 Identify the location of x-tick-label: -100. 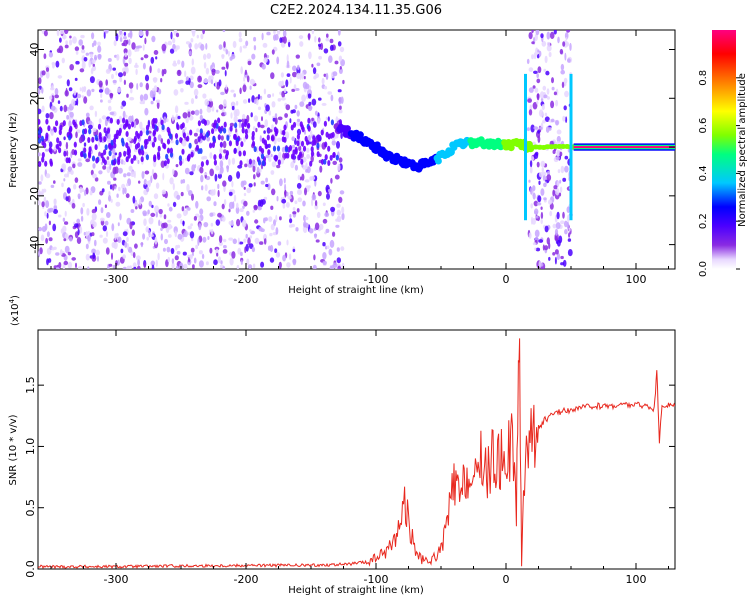
(376, 579).